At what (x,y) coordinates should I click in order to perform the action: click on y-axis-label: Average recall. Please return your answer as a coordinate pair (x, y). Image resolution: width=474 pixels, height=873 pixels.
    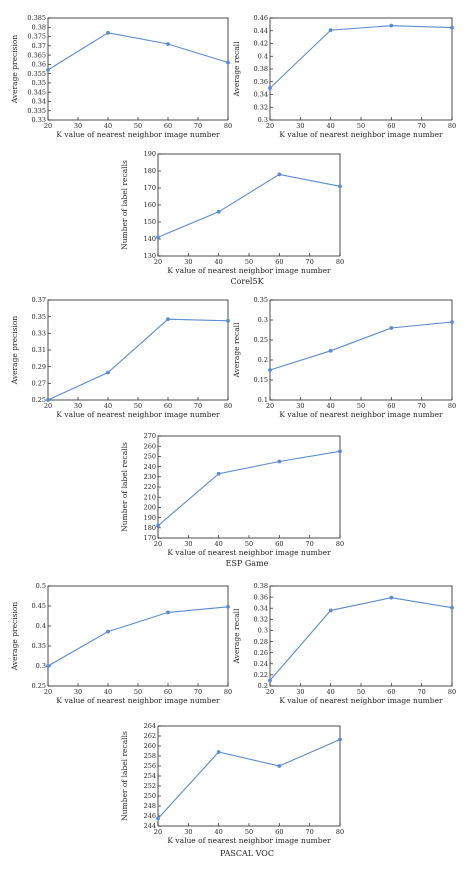
    Looking at the image, I should click on (236, 636).